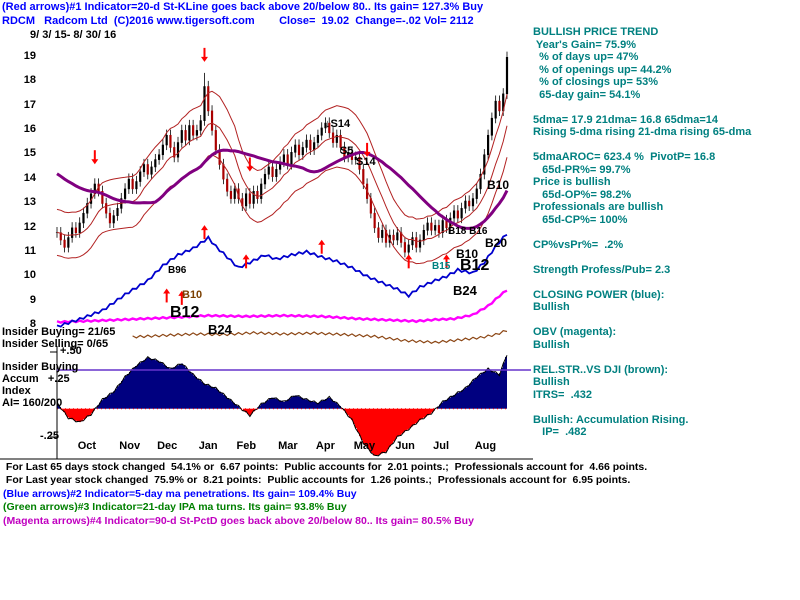 This screenshot has height=600, width=800. I want to click on stats-line: REL.STR..VS DJI (brown):, so click(601, 369).